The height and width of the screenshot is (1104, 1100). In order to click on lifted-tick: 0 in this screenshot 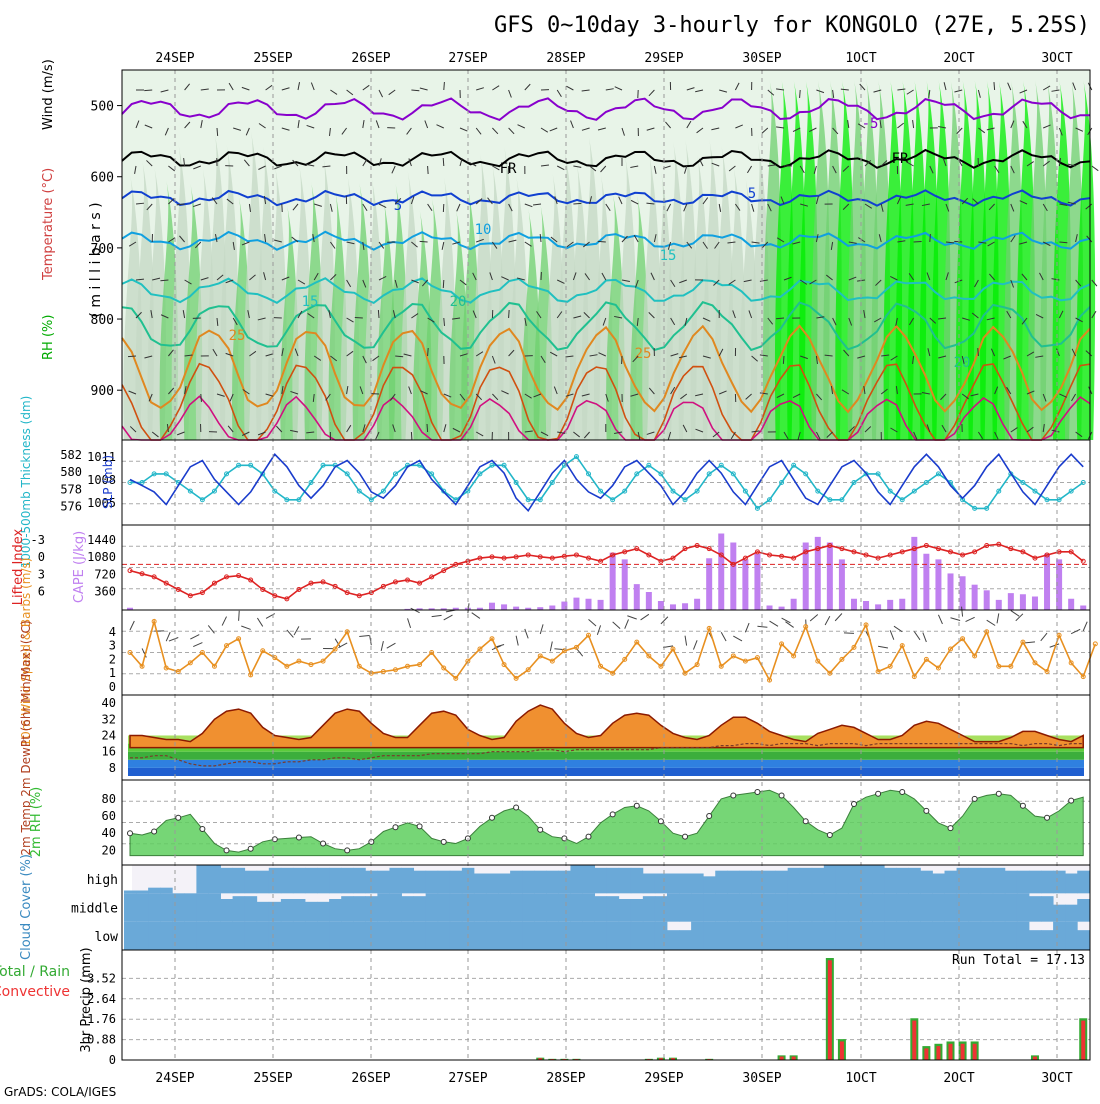, I will do `click(41, 557)`.